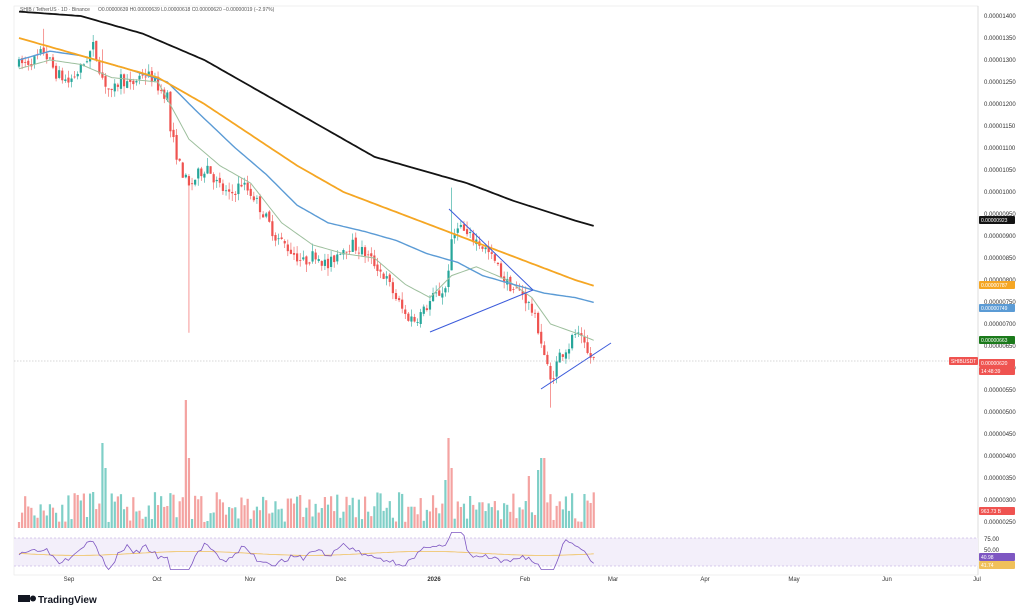 The height and width of the screenshot is (611, 1024). What do you see at coordinates (306, 551) in the screenshot?
I see `rsi-line` at bounding box center [306, 551].